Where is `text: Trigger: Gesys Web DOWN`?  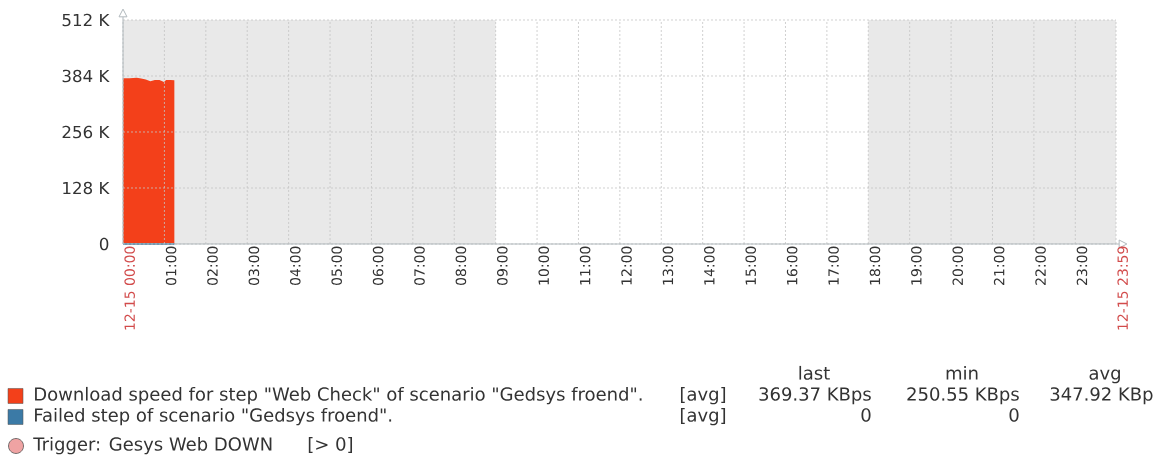 text: Trigger: Gesys Web DOWN is located at coordinates (152, 445).